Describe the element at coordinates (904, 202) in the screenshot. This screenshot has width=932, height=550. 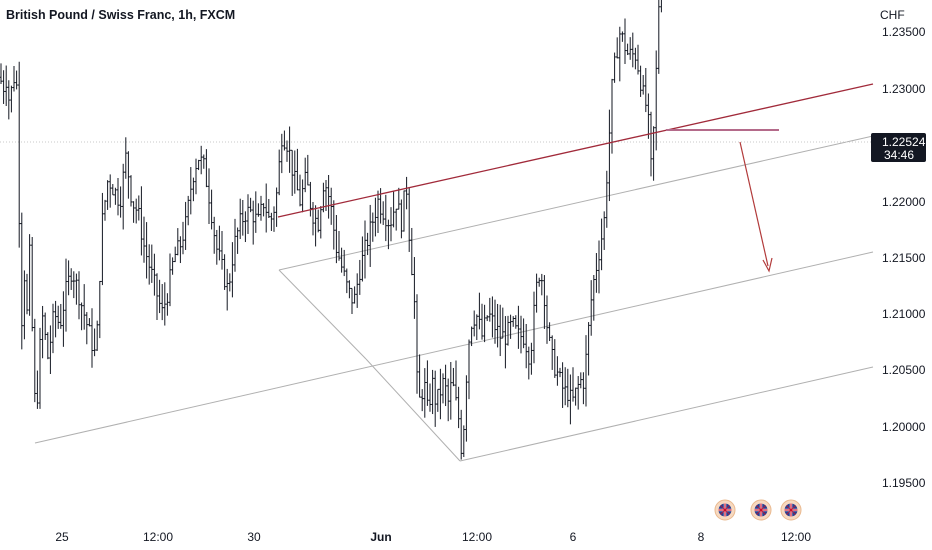
I see `y-tick-label: 1.22000` at that location.